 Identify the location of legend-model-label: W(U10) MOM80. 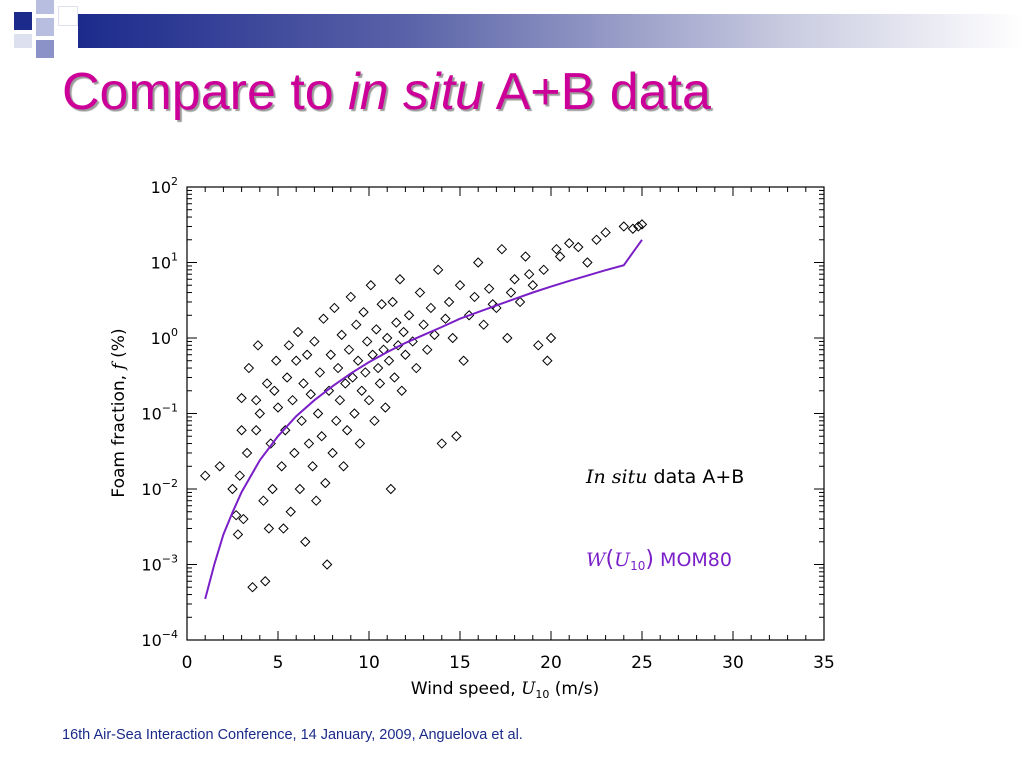
(659, 560).